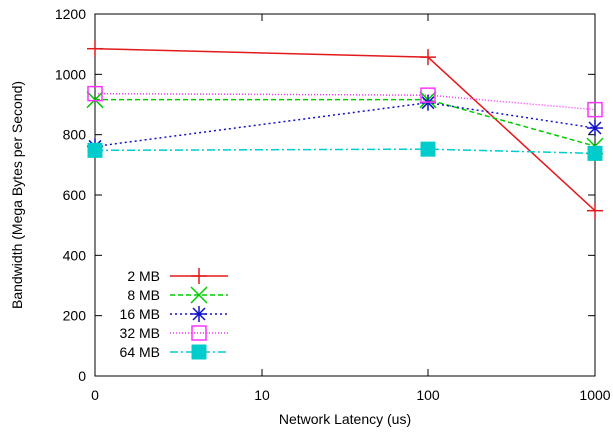 The height and width of the screenshot is (432, 613). What do you see at coordinates (140, 352) in the screenshot?
I see `legend-label: 64 MB` at bounding box center [140, 352].